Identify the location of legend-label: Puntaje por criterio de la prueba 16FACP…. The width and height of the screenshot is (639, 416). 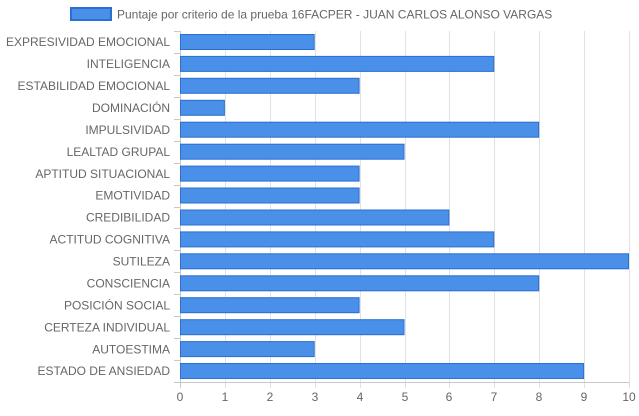
(334, 15).